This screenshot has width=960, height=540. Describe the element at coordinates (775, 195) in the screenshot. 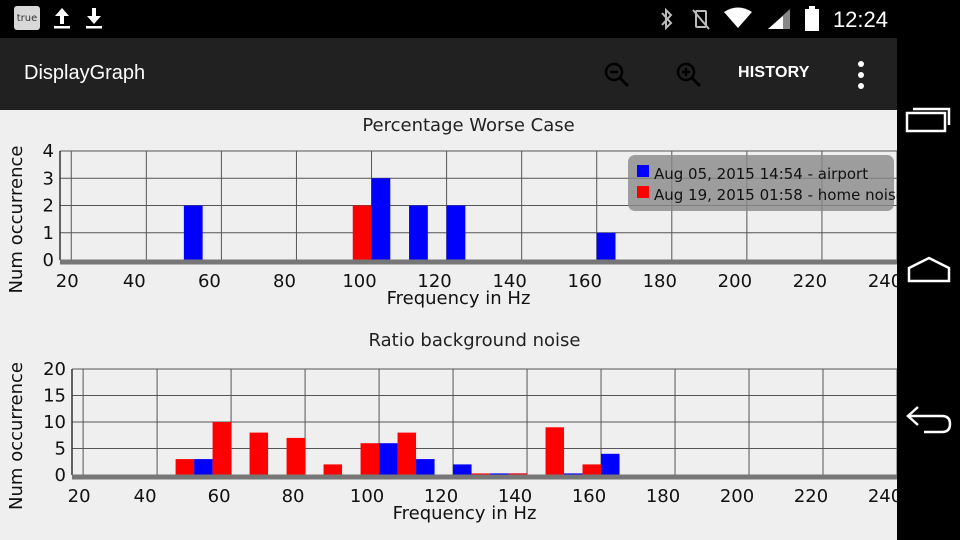

I see `chart-1-legend-label: Aug 19, 2015 01:58 - home noise` at that location.